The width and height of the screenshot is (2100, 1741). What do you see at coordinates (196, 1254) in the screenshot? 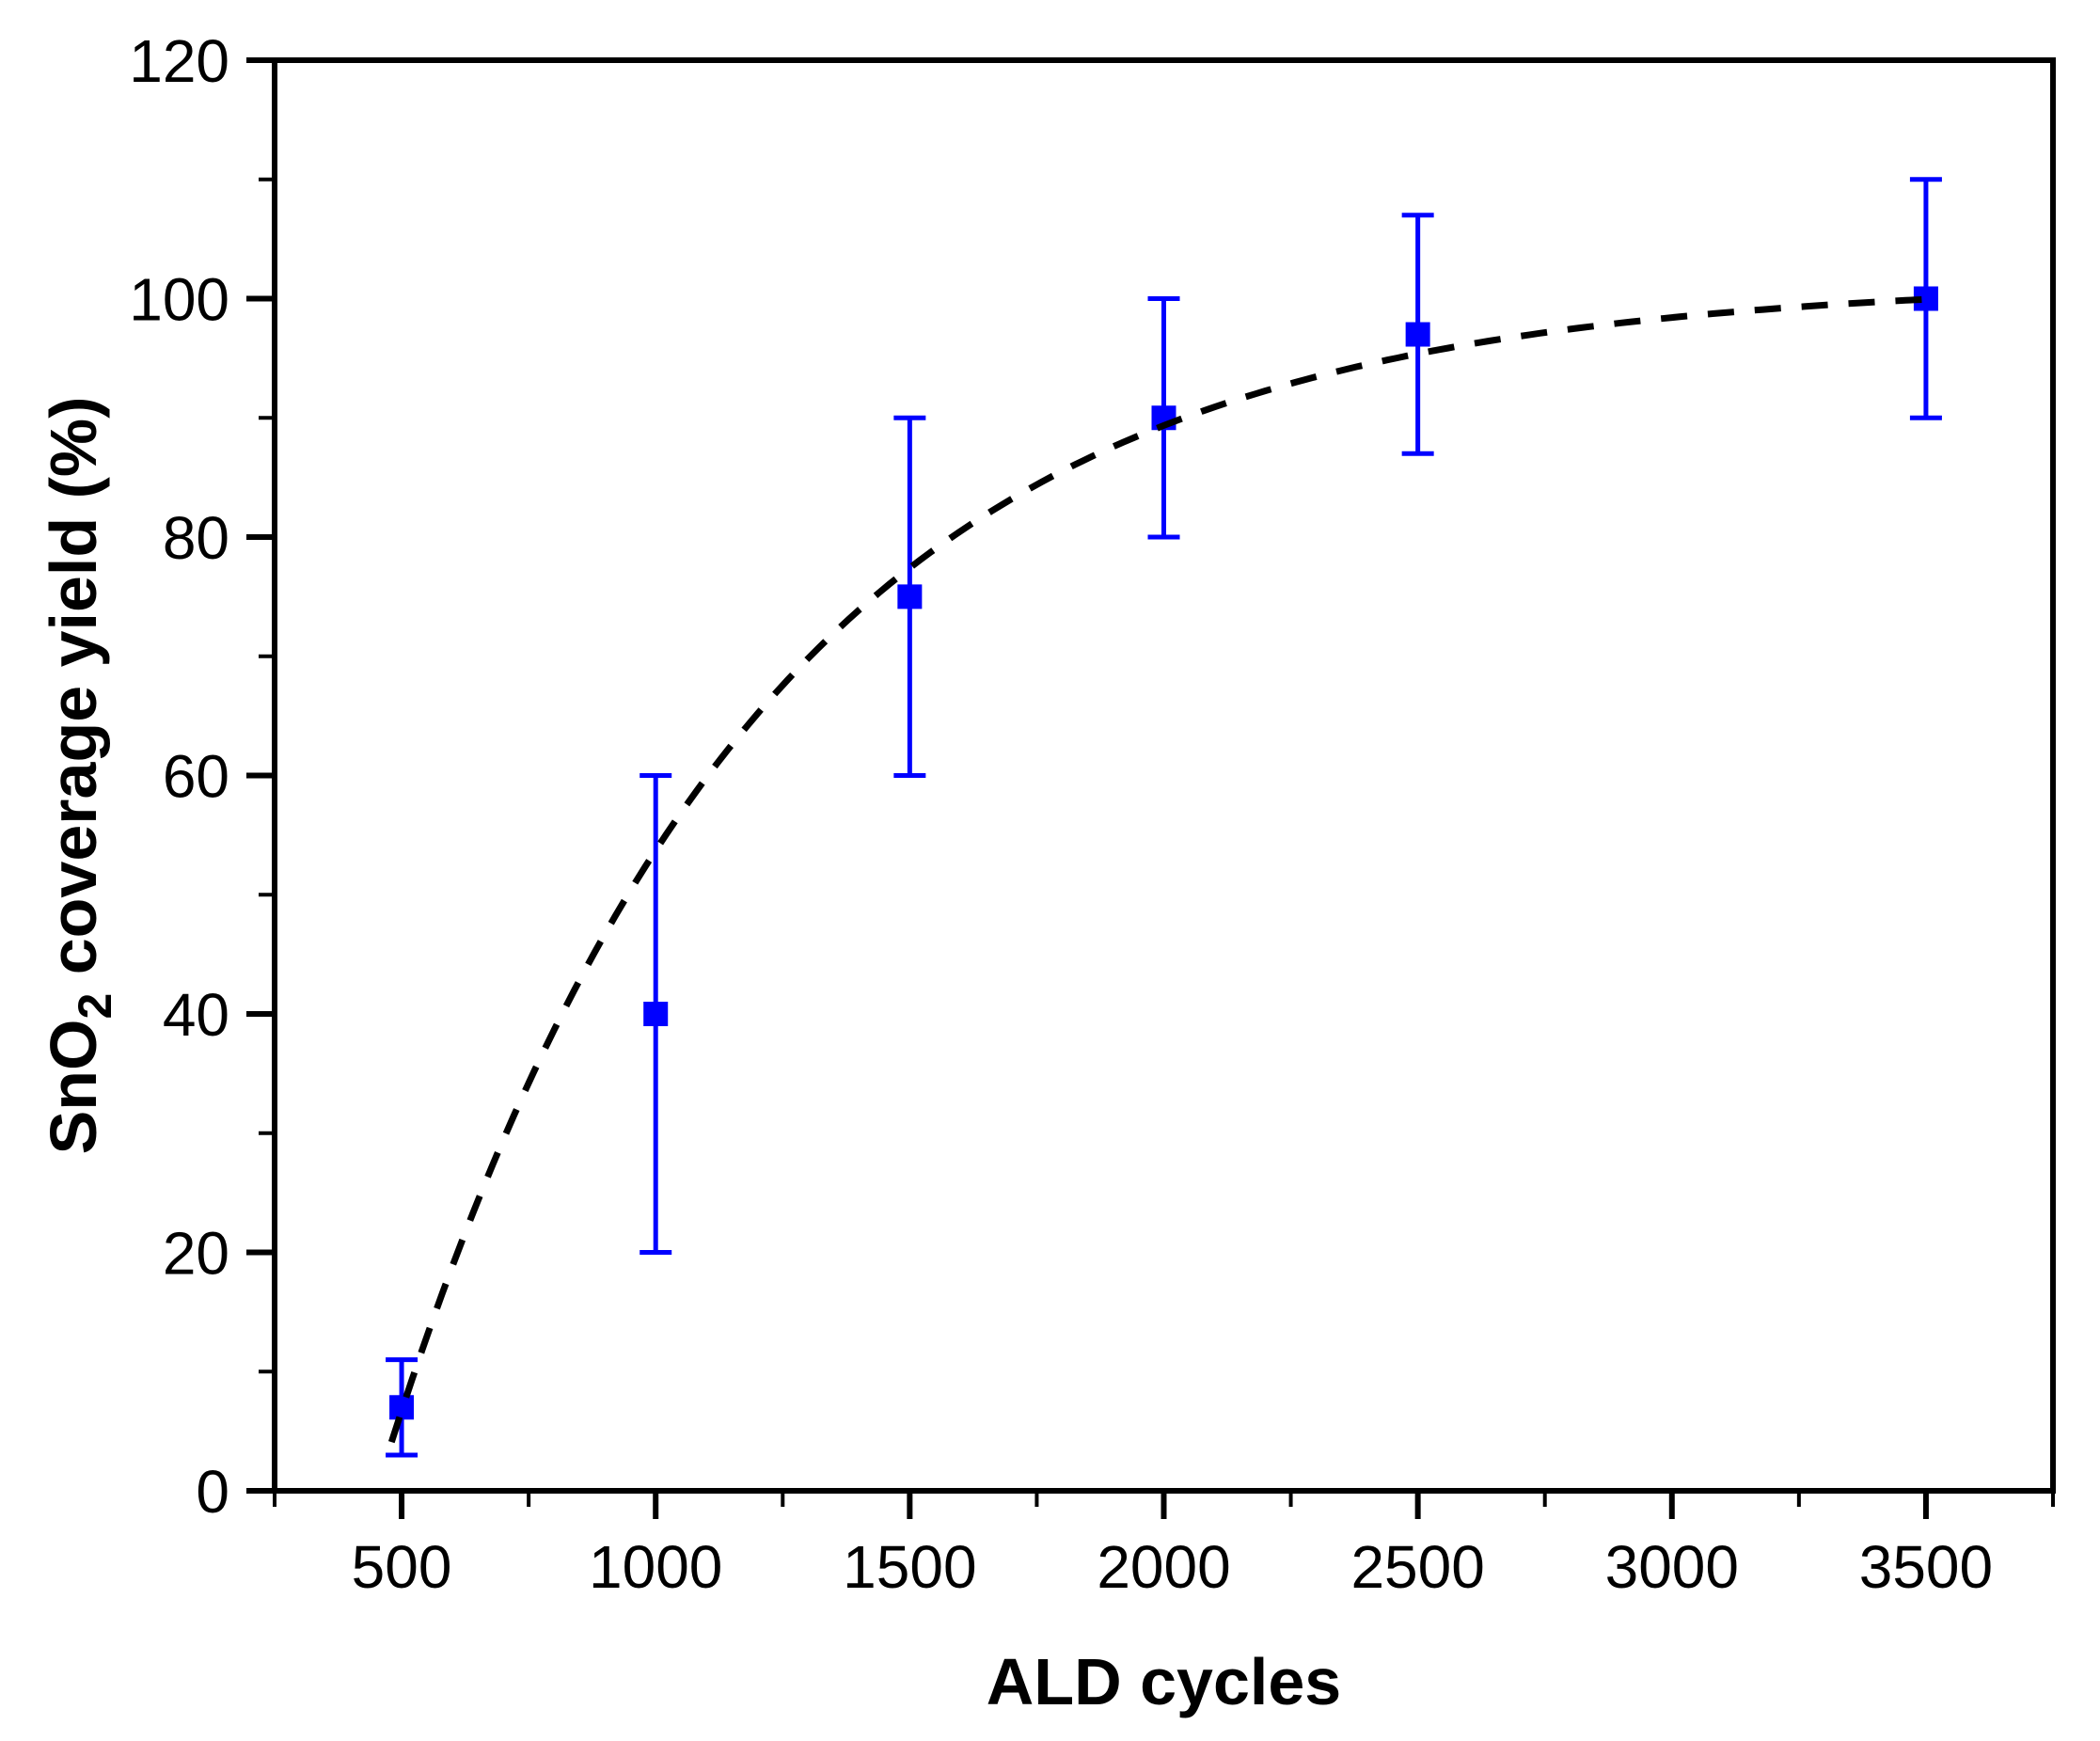
I see `y-tick-label: 20` at bounding box center [196, 1254].